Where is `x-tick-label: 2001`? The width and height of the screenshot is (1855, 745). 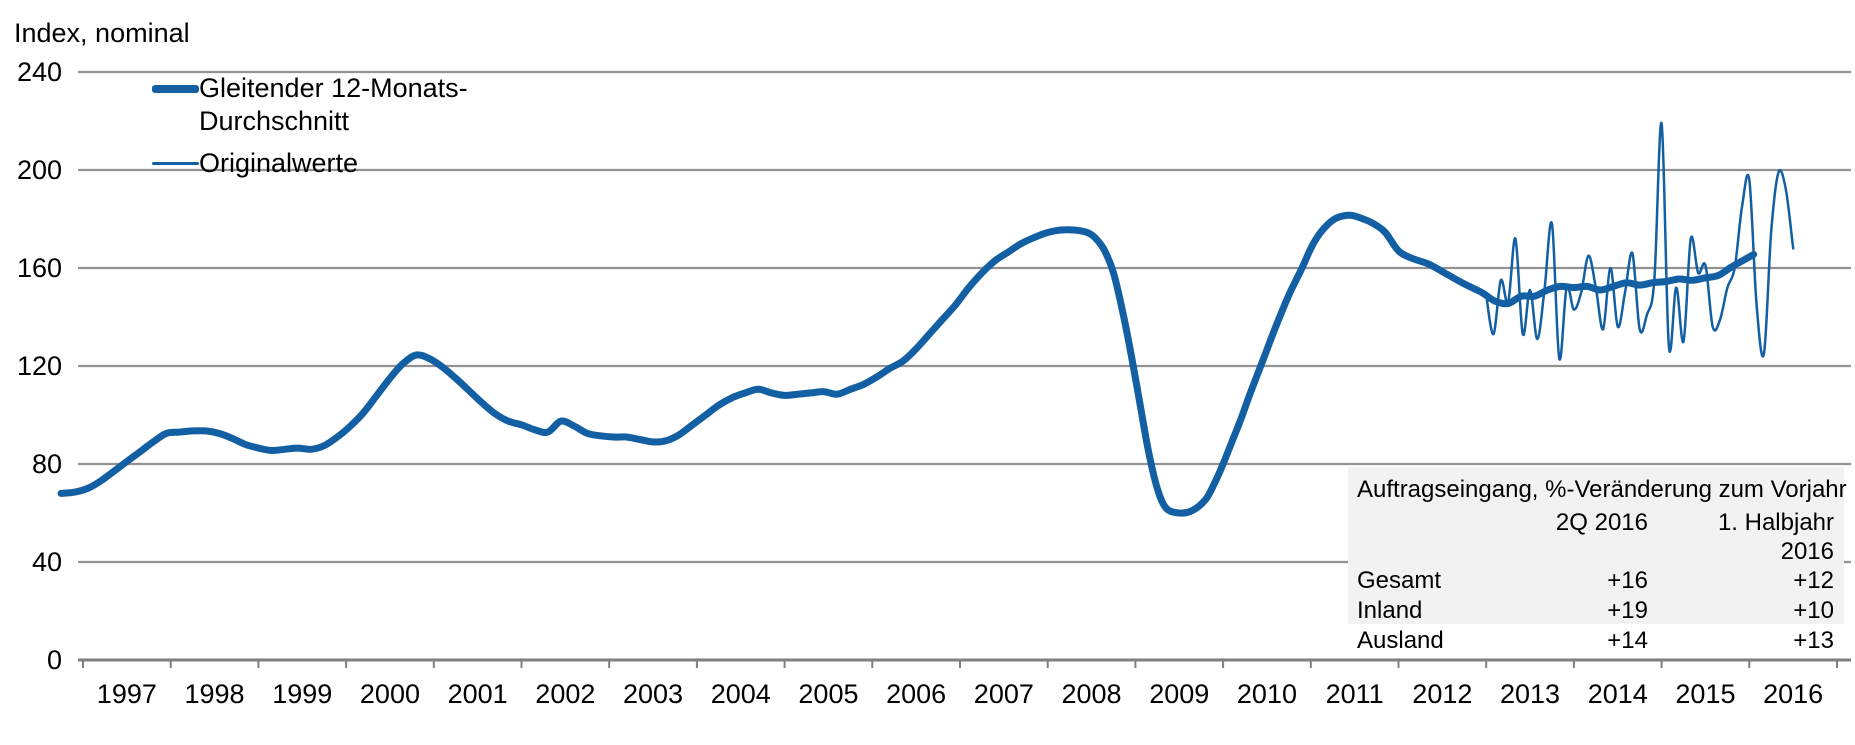 x-tick-label: 2001 is located at coordinates (478, 694).